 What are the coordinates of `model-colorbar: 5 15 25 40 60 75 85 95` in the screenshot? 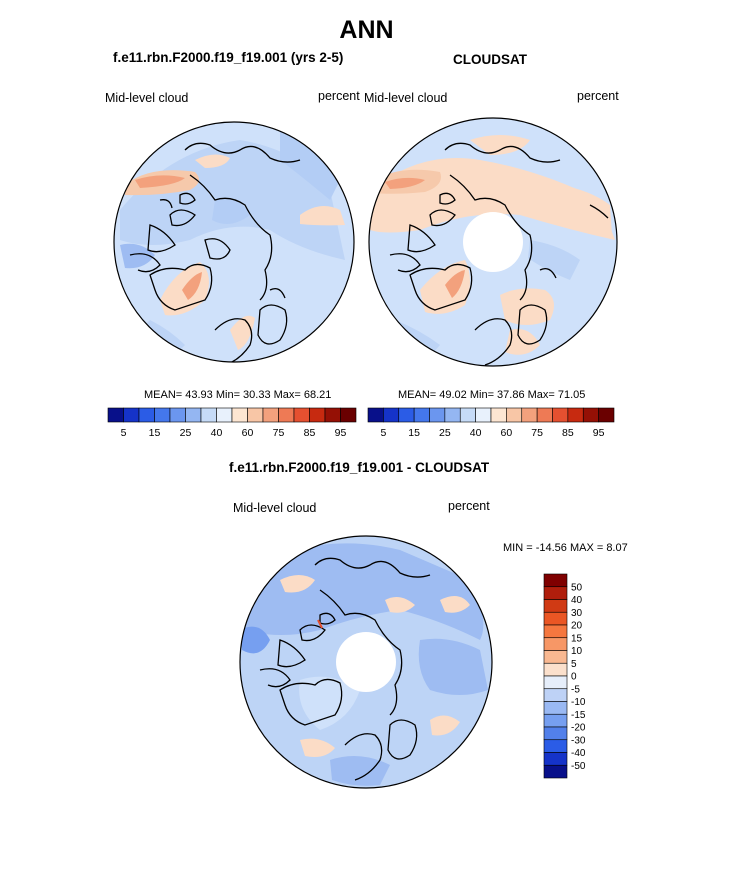 It's located at (232, 423).